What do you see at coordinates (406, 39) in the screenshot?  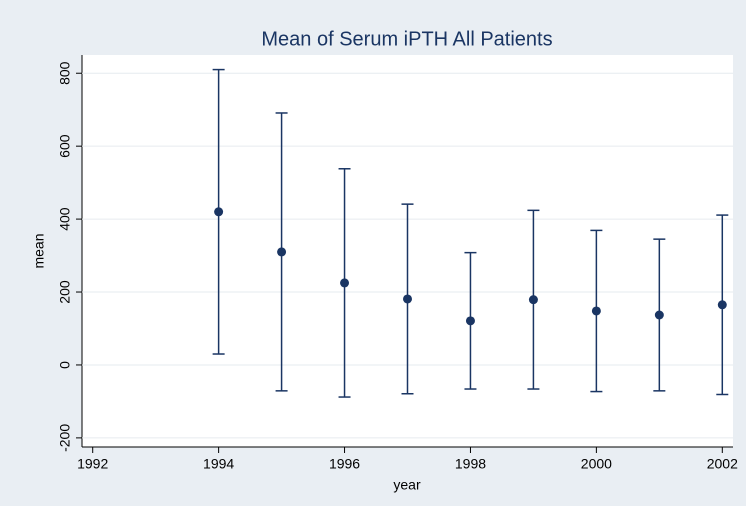 I see `chart-title: Mean of Serum iPTH All Patients` at bounding box center [406, 39].